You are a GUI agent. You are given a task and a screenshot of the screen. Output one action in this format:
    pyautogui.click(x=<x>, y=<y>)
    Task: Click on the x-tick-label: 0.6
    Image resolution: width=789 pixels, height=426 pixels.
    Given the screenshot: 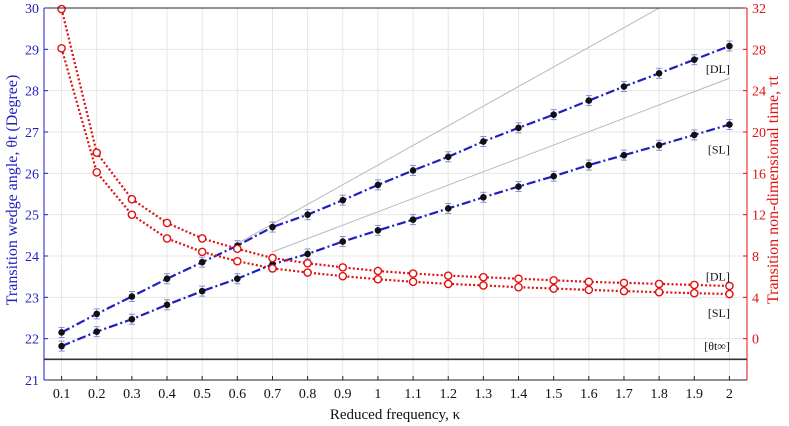 What is the action you would take?
    pyautogui.click(x=238, y=394)
    